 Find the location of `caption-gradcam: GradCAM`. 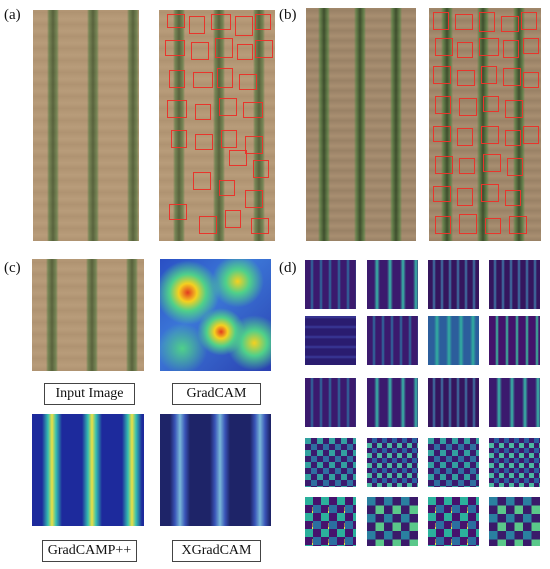

caption-gradcam: GradCAM is located at coordinates (216, 394).